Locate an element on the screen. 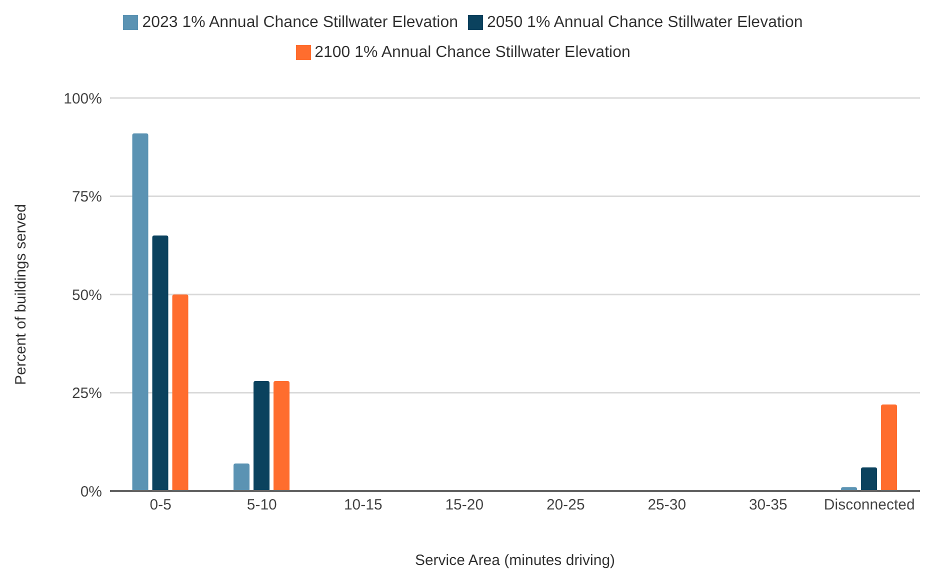 The image size is (930, 581). x-tick-label: 10-15 is located at coordinates (363, 505).